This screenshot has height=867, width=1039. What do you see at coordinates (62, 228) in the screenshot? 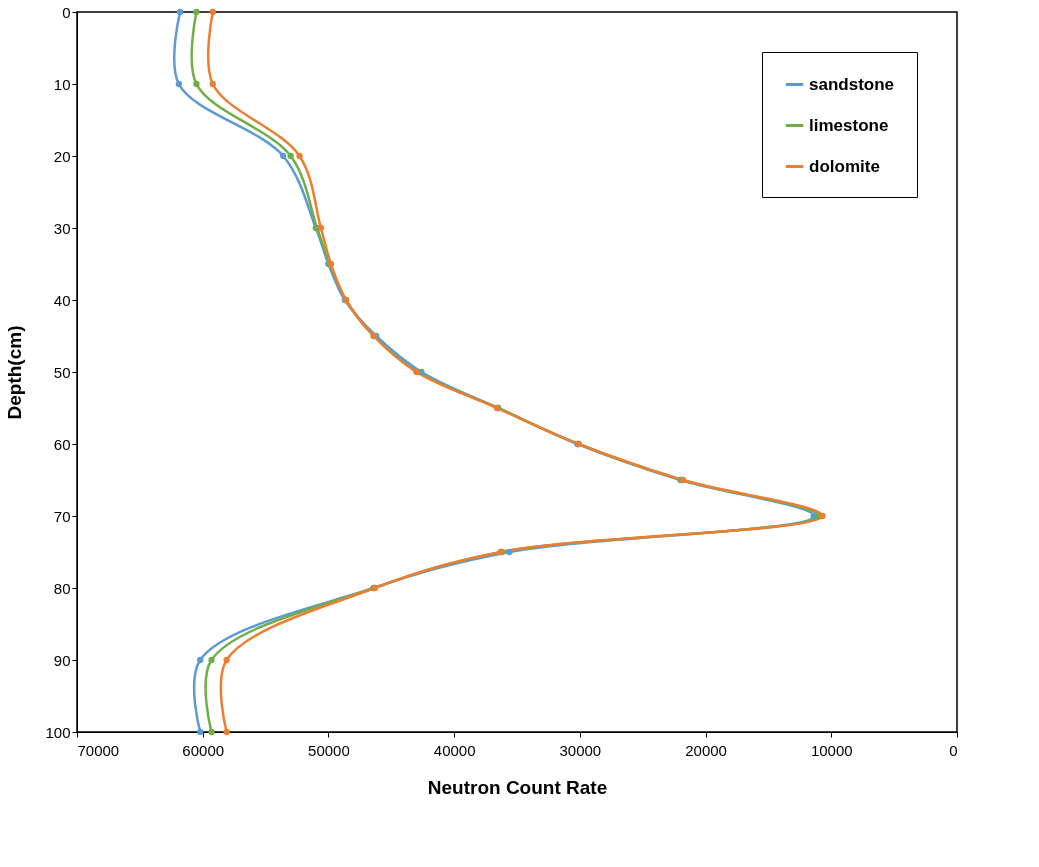
I see `y-tick-label: 30` at bounding box center [62, 228].